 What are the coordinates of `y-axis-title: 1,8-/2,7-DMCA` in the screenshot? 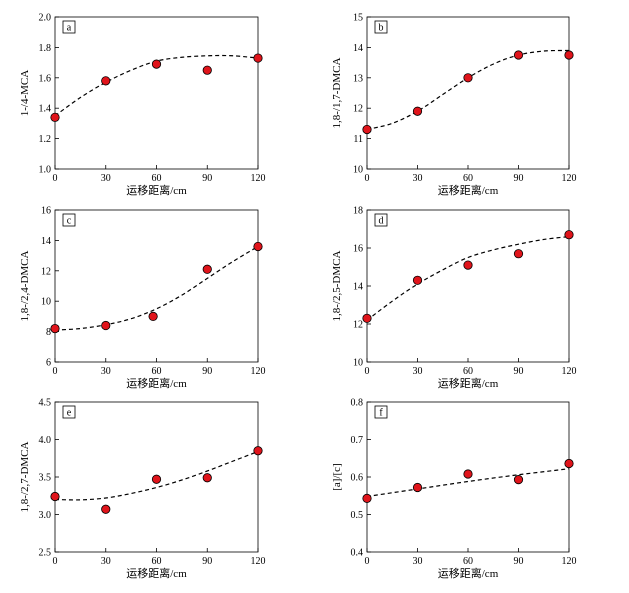 It's located at (25, 477).